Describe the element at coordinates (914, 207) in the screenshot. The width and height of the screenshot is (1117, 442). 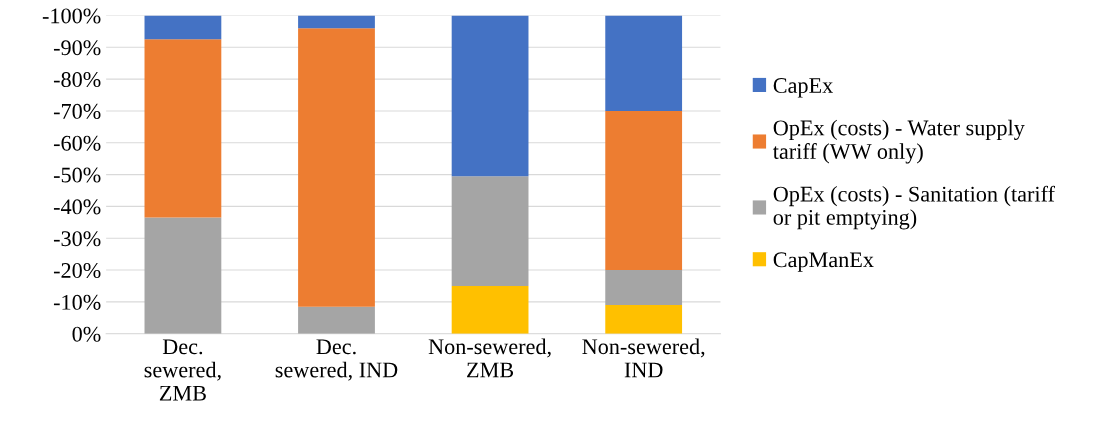
I see `legend-label: OpEx (costs) - Sanitation (tariff or pit emptying)` at that location.